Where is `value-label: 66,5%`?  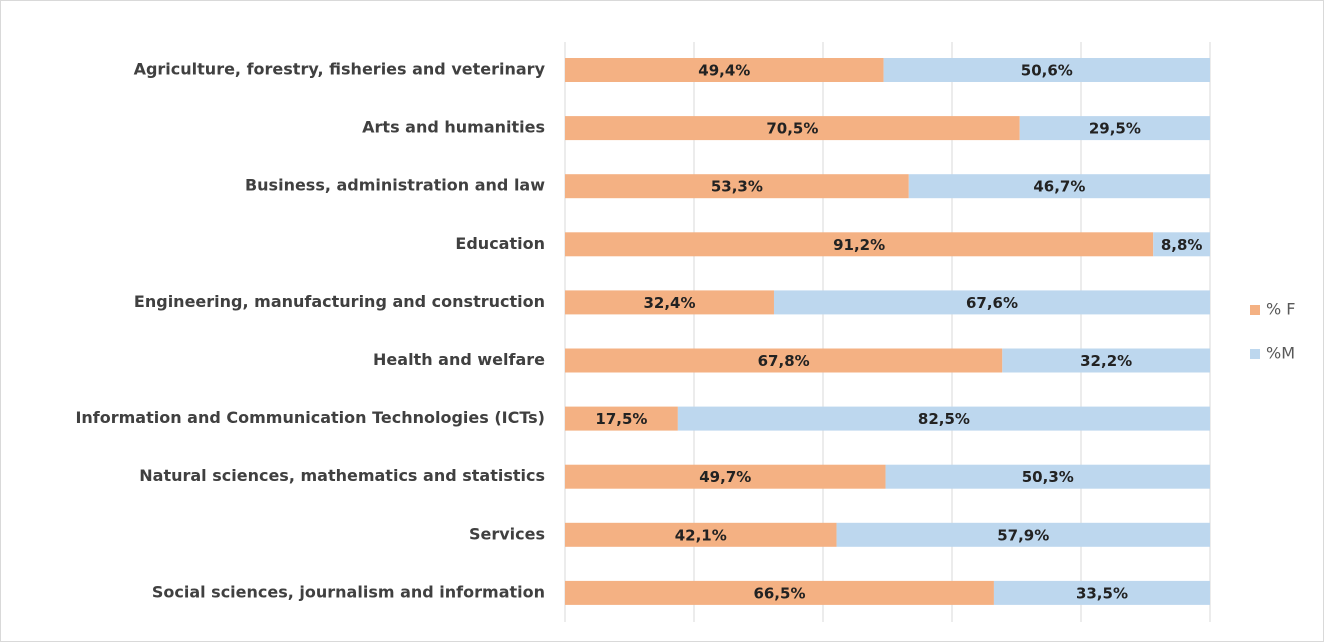
value-label: 66,5% is located at coordinates (779, 593).